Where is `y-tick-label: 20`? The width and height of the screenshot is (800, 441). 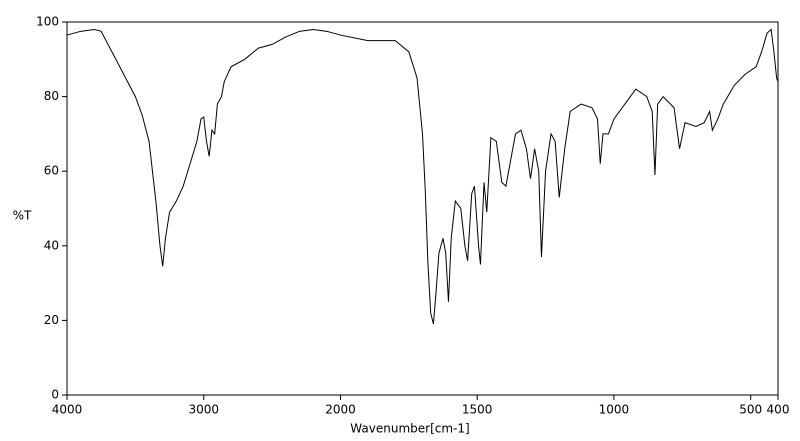
y-tick-label: 20 is located at coordinates (51, 320).